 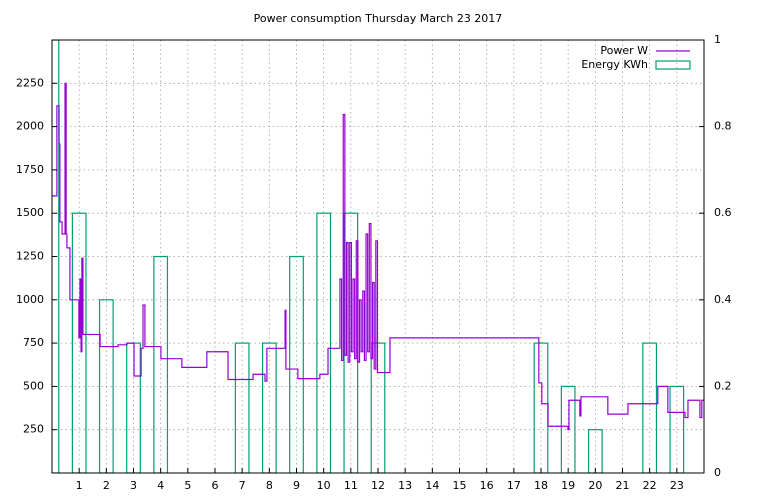 I want to click on x-tick-label: 7, so click(x=242, y=485).